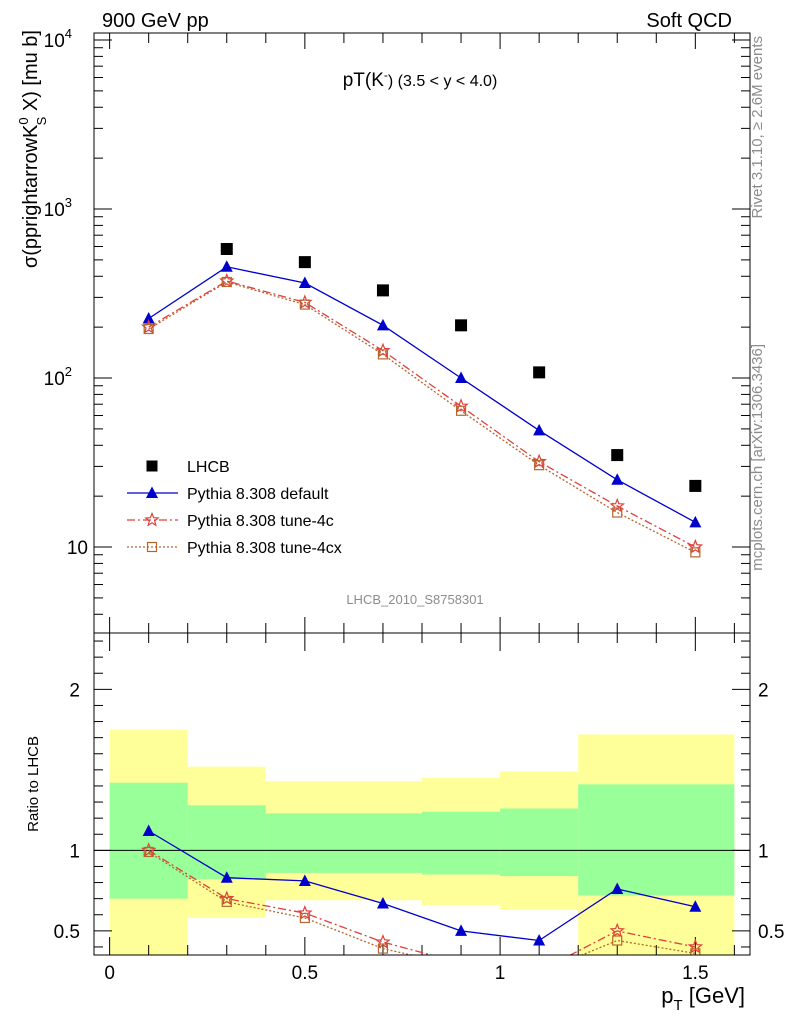 The width and height of the screenshot is (786, 1024). Describe the element at coordinates (757, 457) in the screenshot. I see `mcplots-source-label: mcplots.cern.ch [arXiv:1306.3436]` at that location.